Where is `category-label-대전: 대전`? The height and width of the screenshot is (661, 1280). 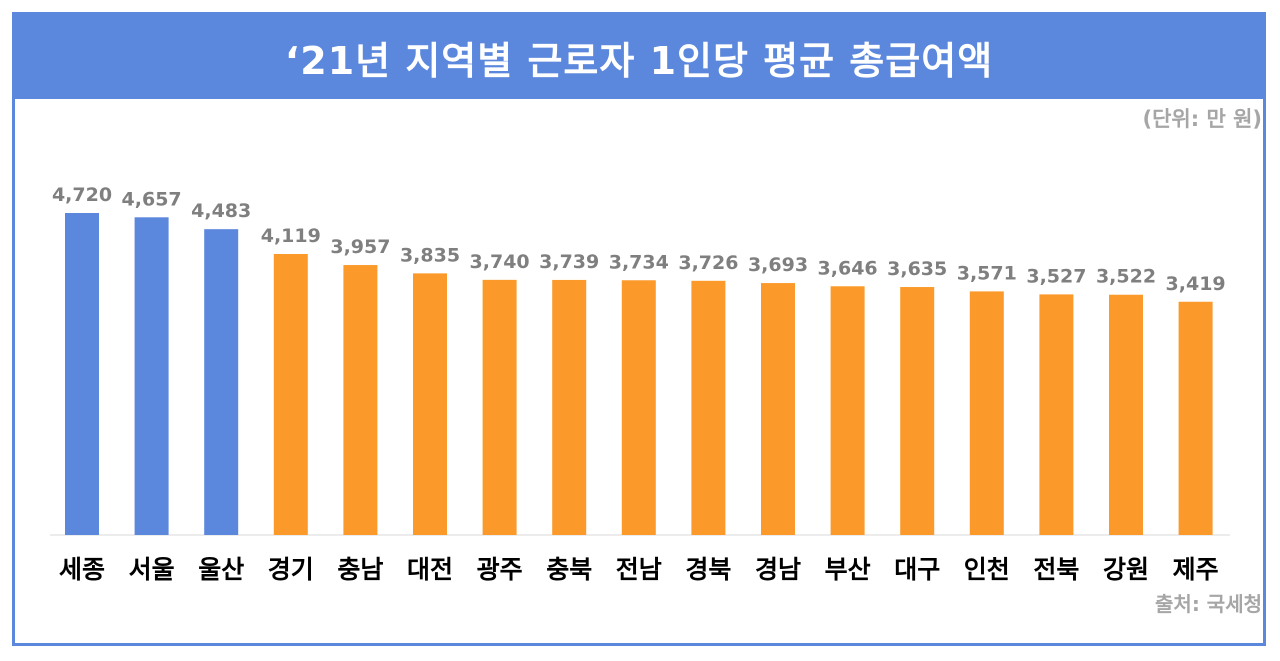 category-label-대전: 대전 is located at coordinates (430, 569).